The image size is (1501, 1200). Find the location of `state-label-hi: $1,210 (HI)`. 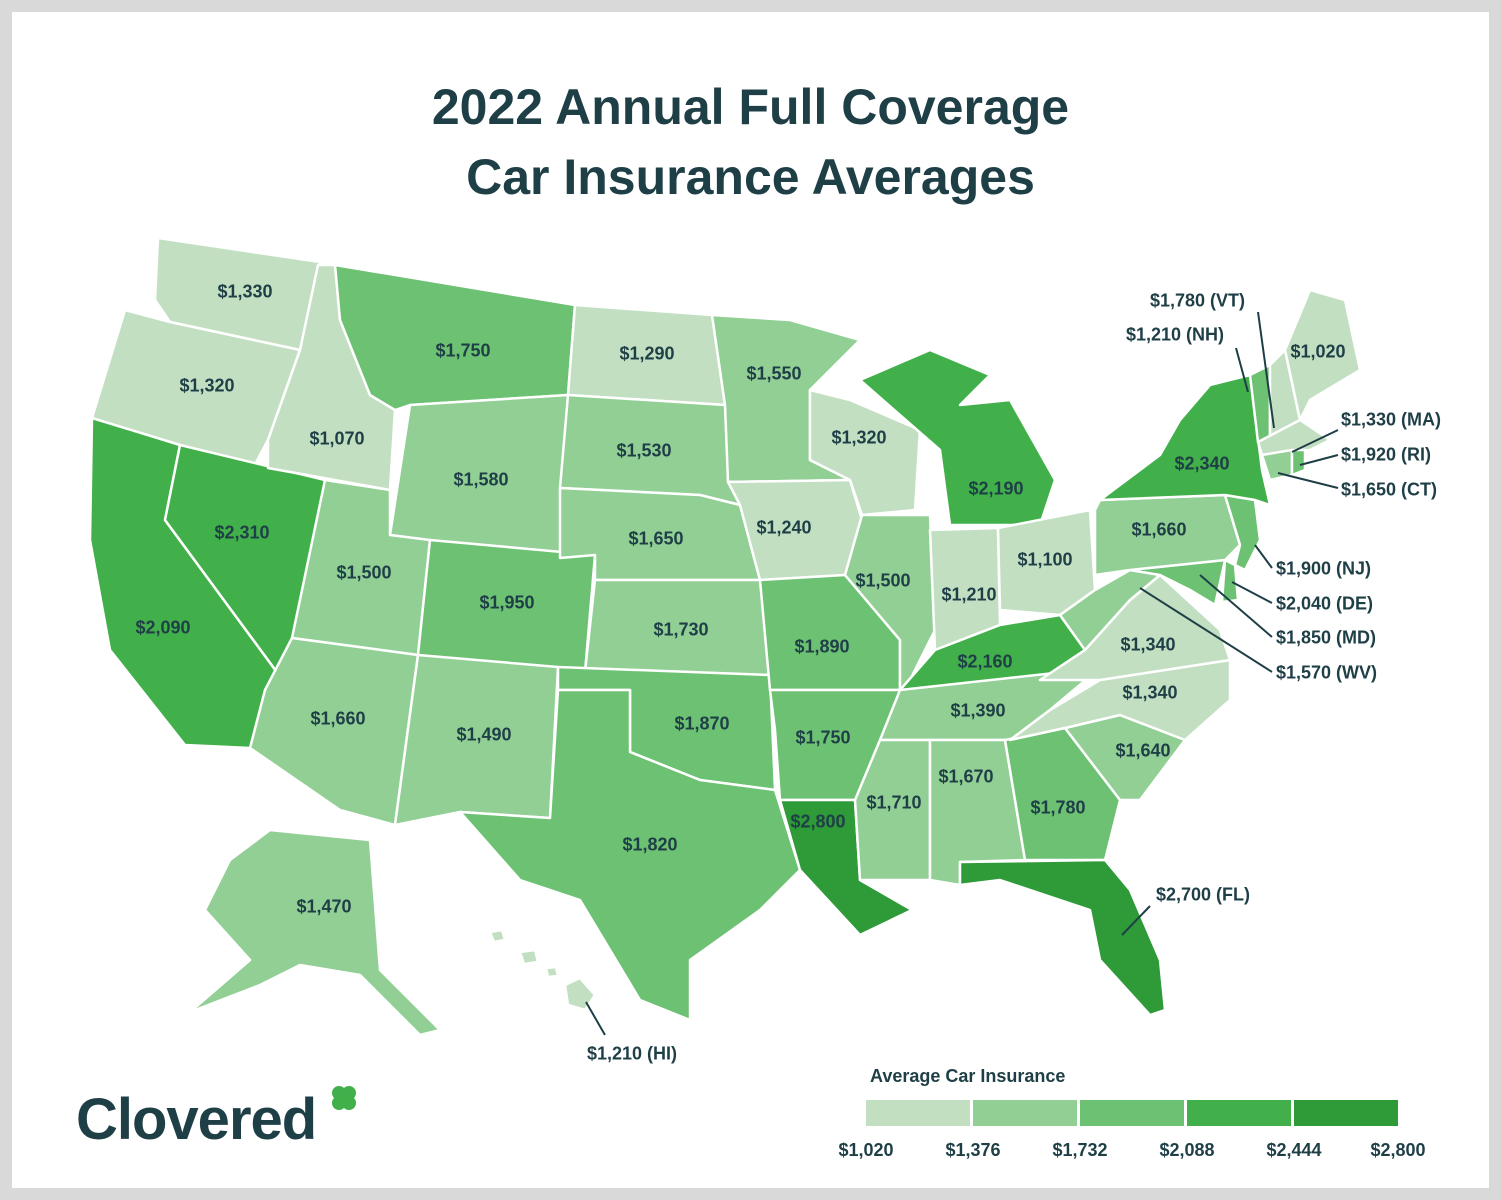

state-label-hi: $1,210 (HI) is located at coordinates (632, 1053).